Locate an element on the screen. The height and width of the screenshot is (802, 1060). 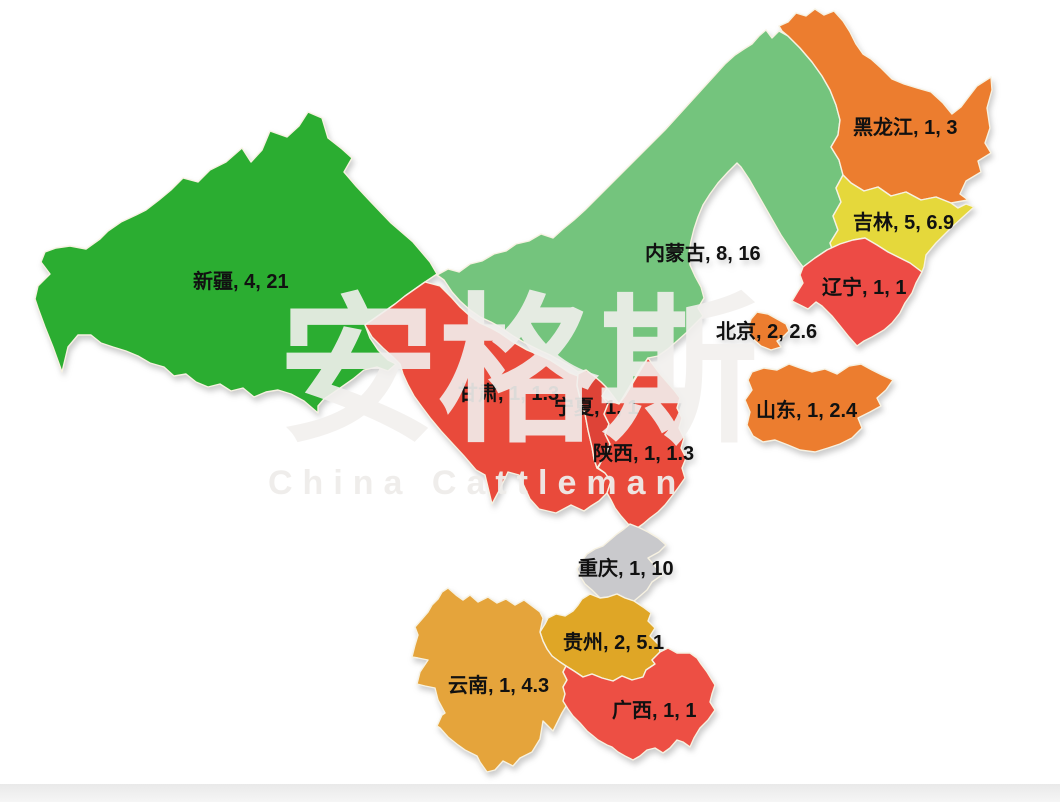
province-yunnan is located at coordinates (491, 680).